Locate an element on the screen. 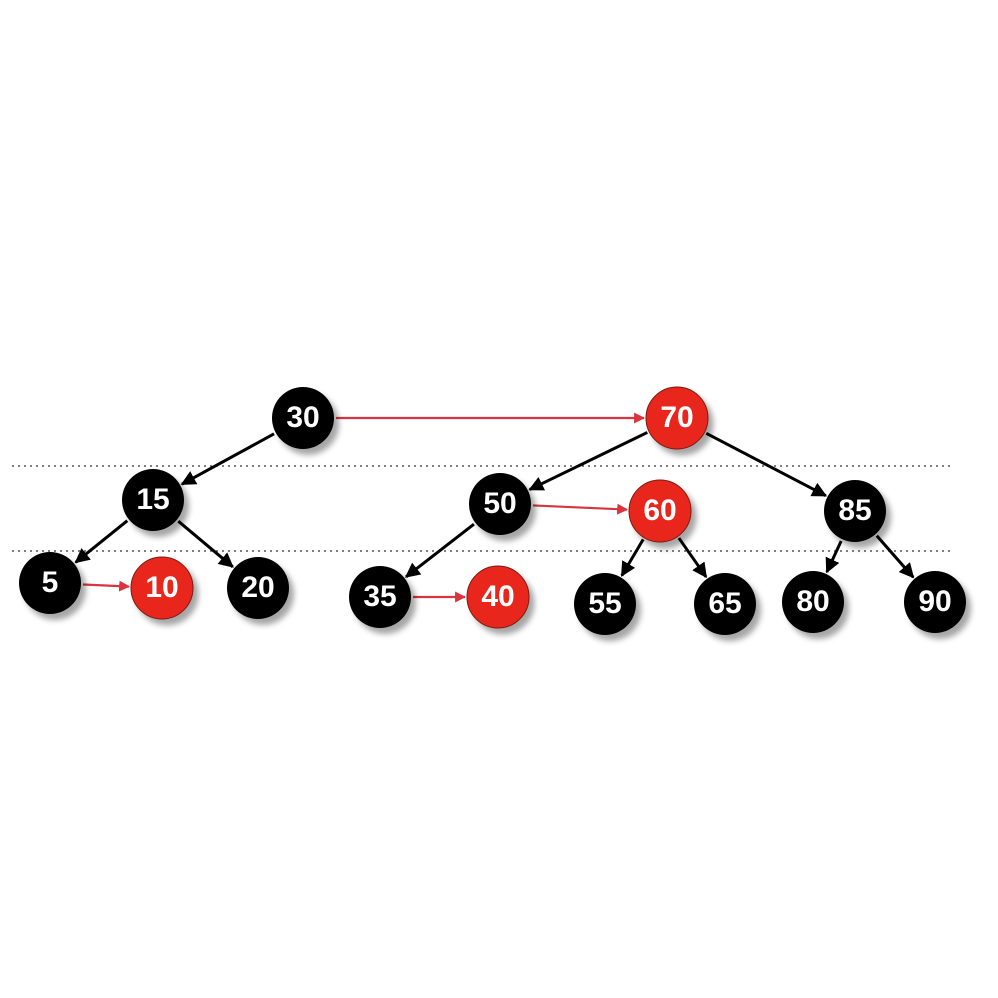 This screenshot has width=998, height=998. node-70-red: 70 is located at coordinates (677, 418).